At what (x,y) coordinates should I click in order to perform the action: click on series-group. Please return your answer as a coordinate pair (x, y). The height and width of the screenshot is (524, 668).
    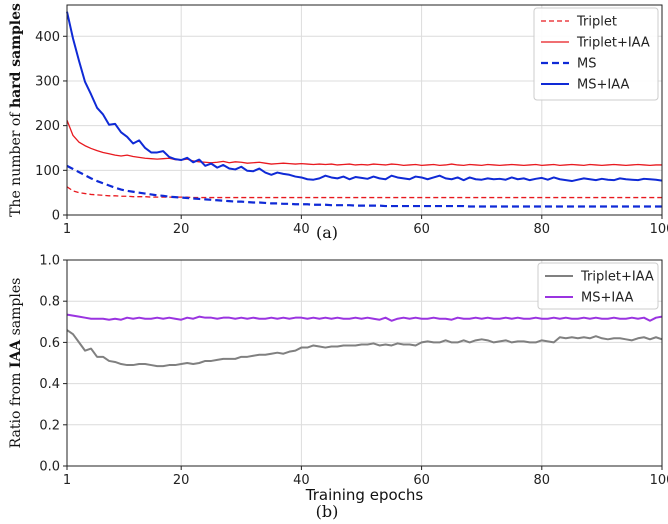
    Looking at the image, I should click on (364, 340).